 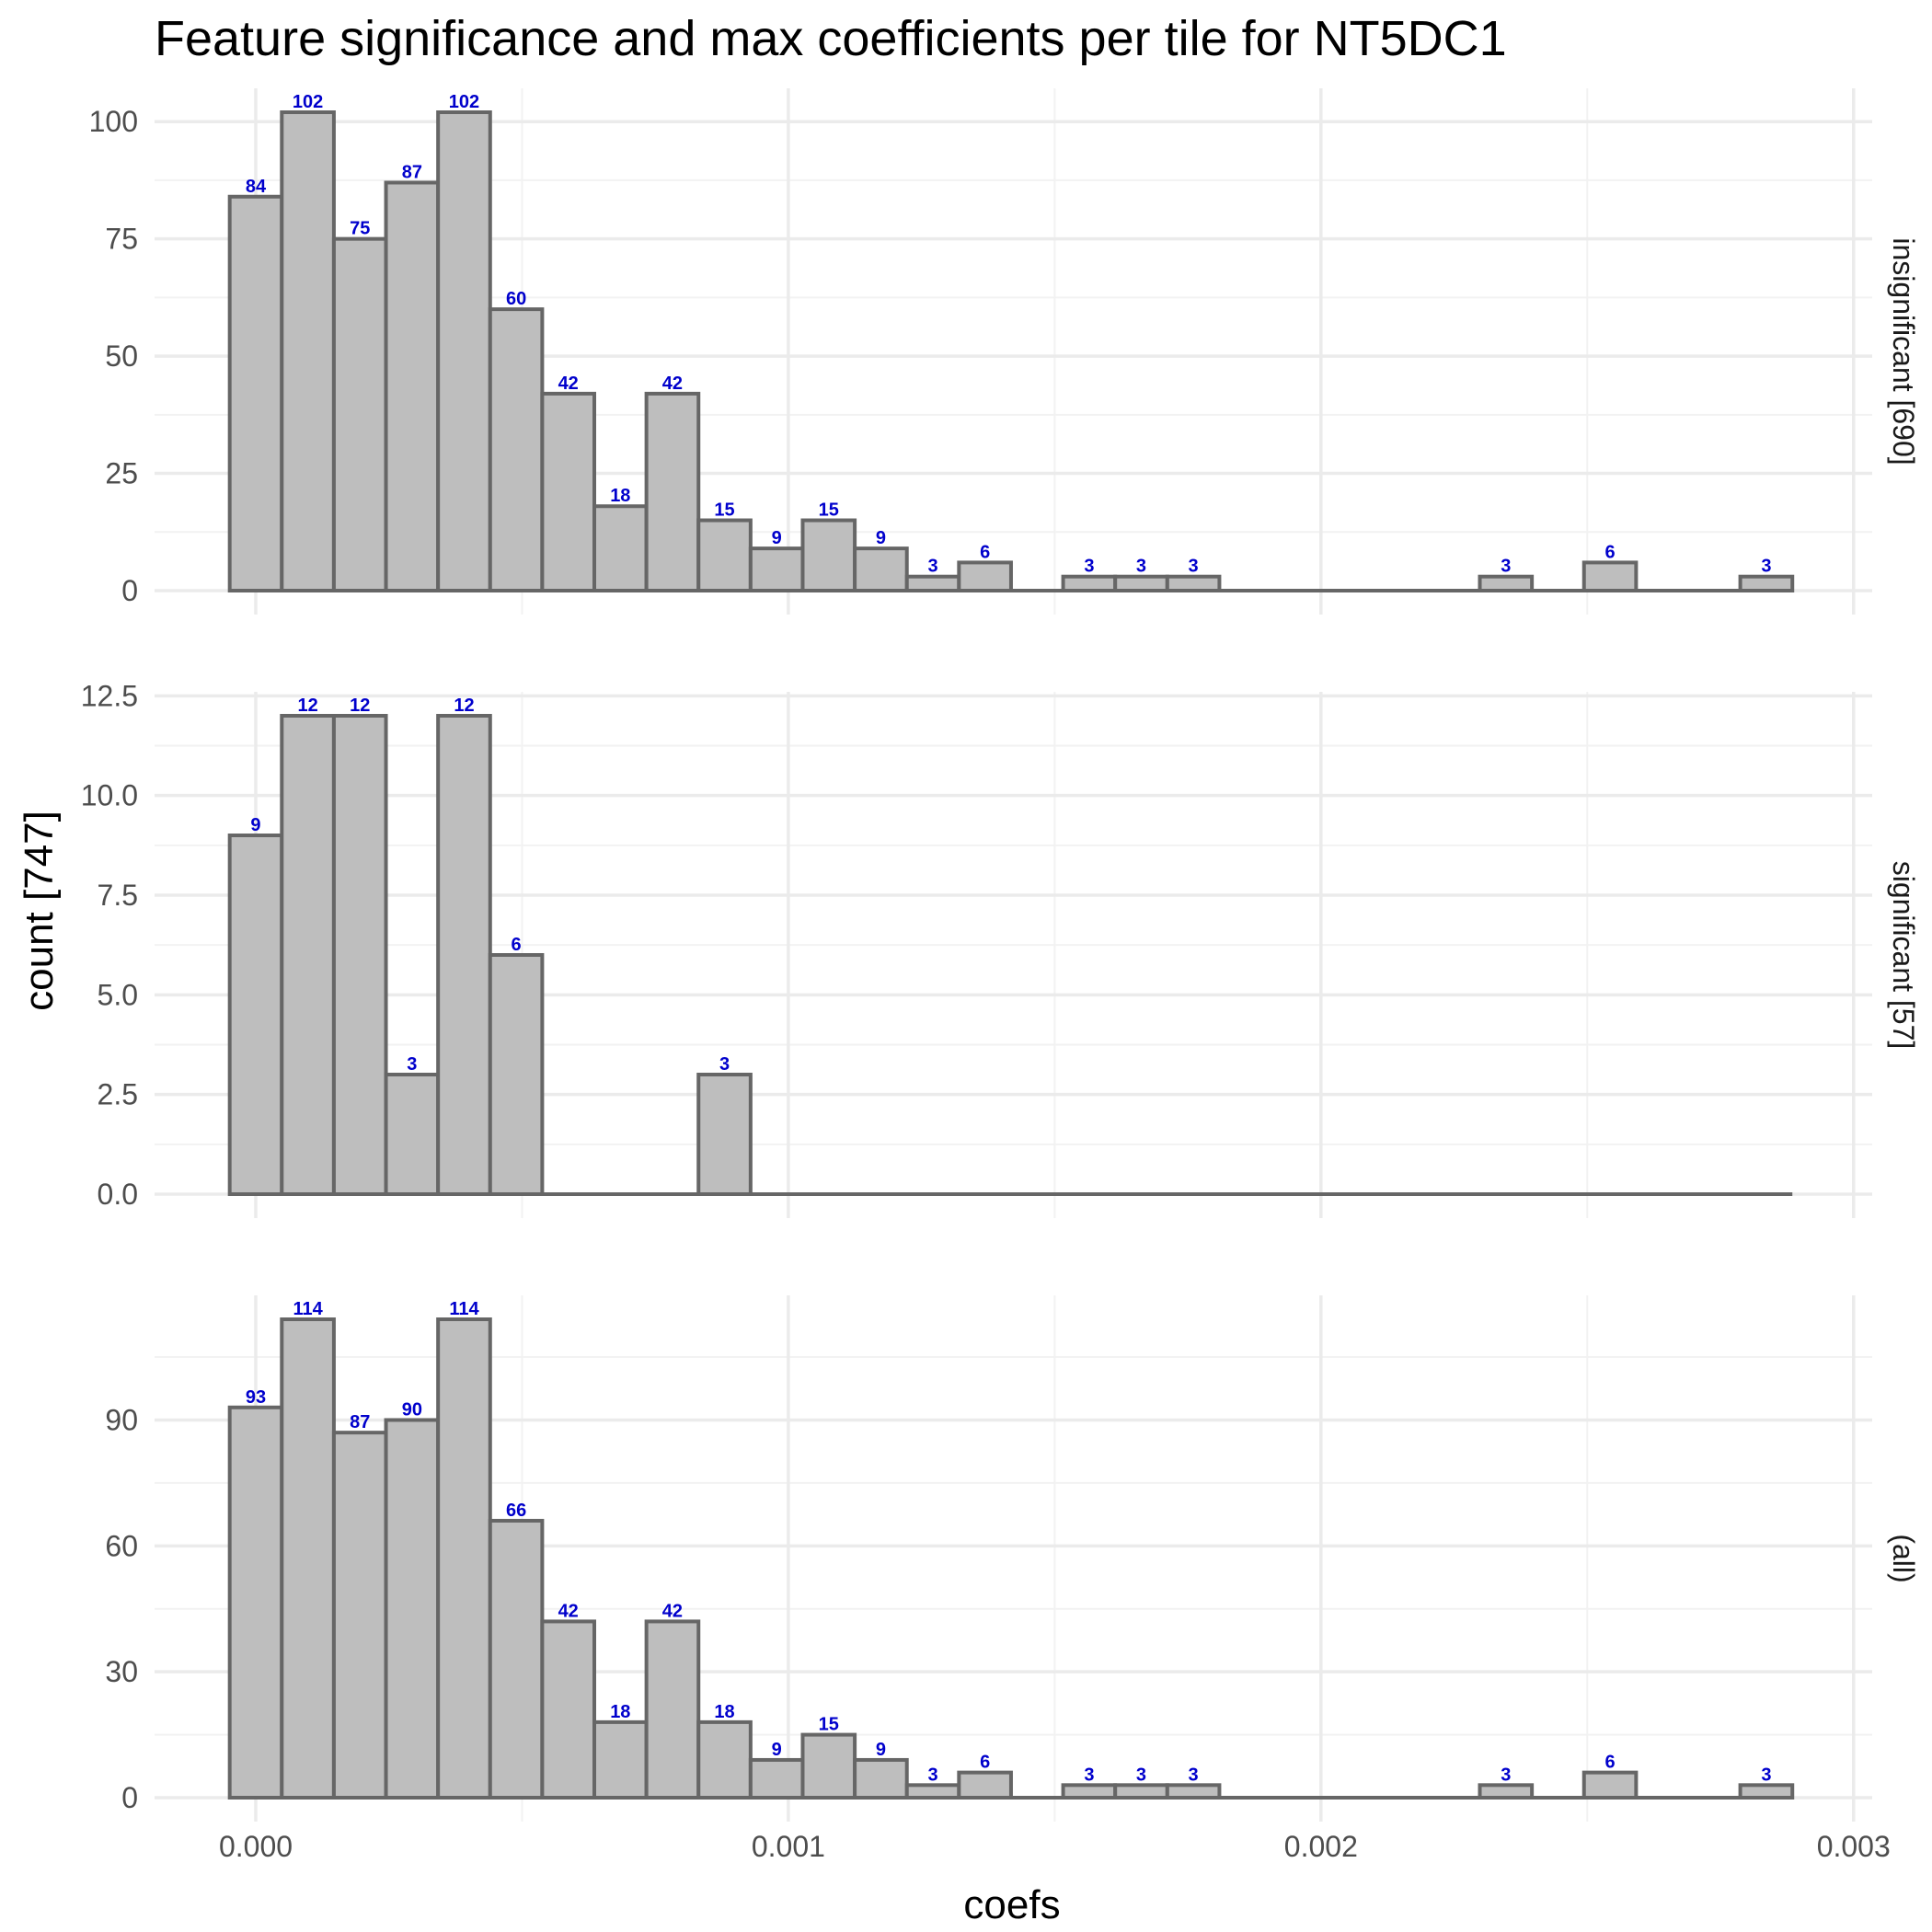 I want to click on bar-count-label: 84, so click(x=256, y=187).